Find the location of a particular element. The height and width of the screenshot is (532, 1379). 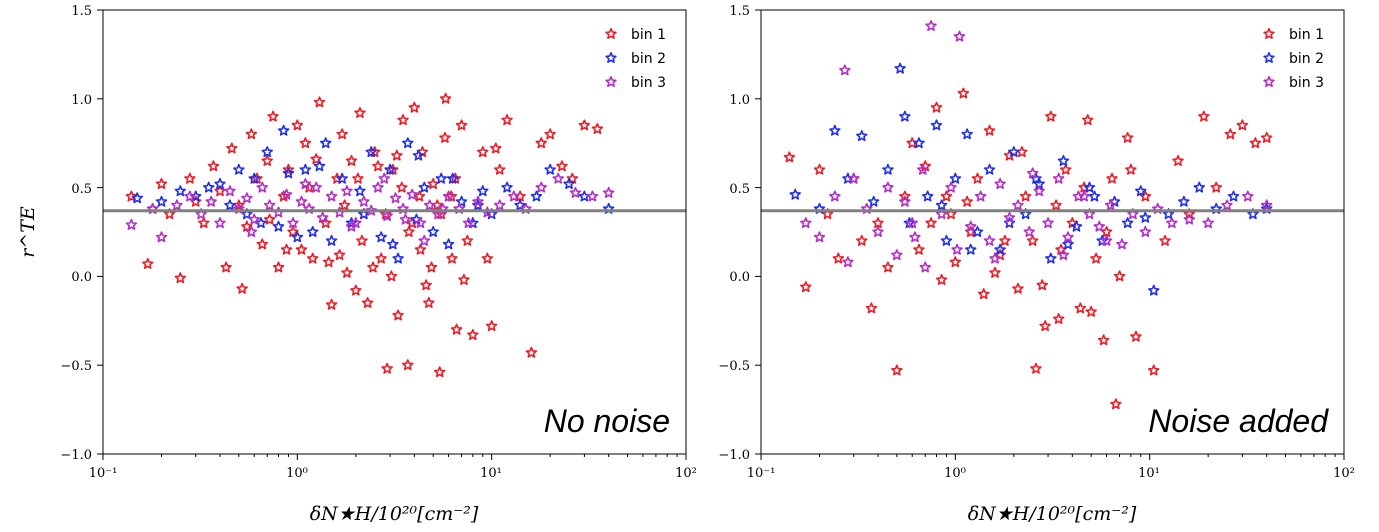

legend-label-bin-1: bin 1 is located at coordinates (1306, 35).